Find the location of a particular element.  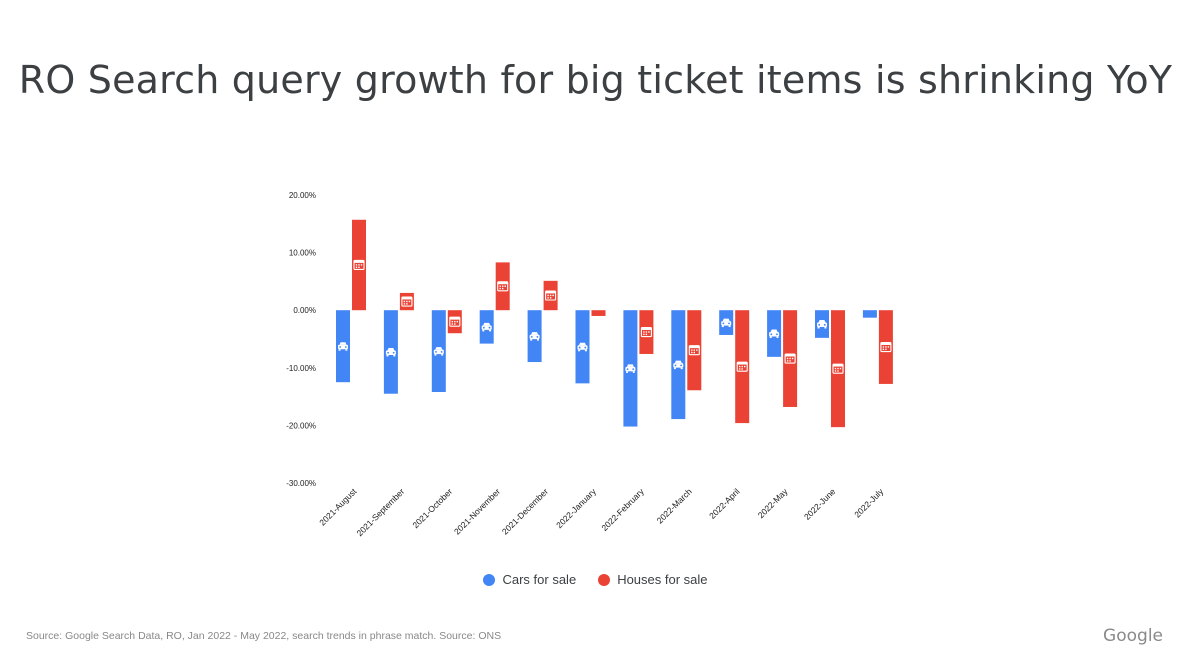

bar-icons is located at coordinates (615, 316).